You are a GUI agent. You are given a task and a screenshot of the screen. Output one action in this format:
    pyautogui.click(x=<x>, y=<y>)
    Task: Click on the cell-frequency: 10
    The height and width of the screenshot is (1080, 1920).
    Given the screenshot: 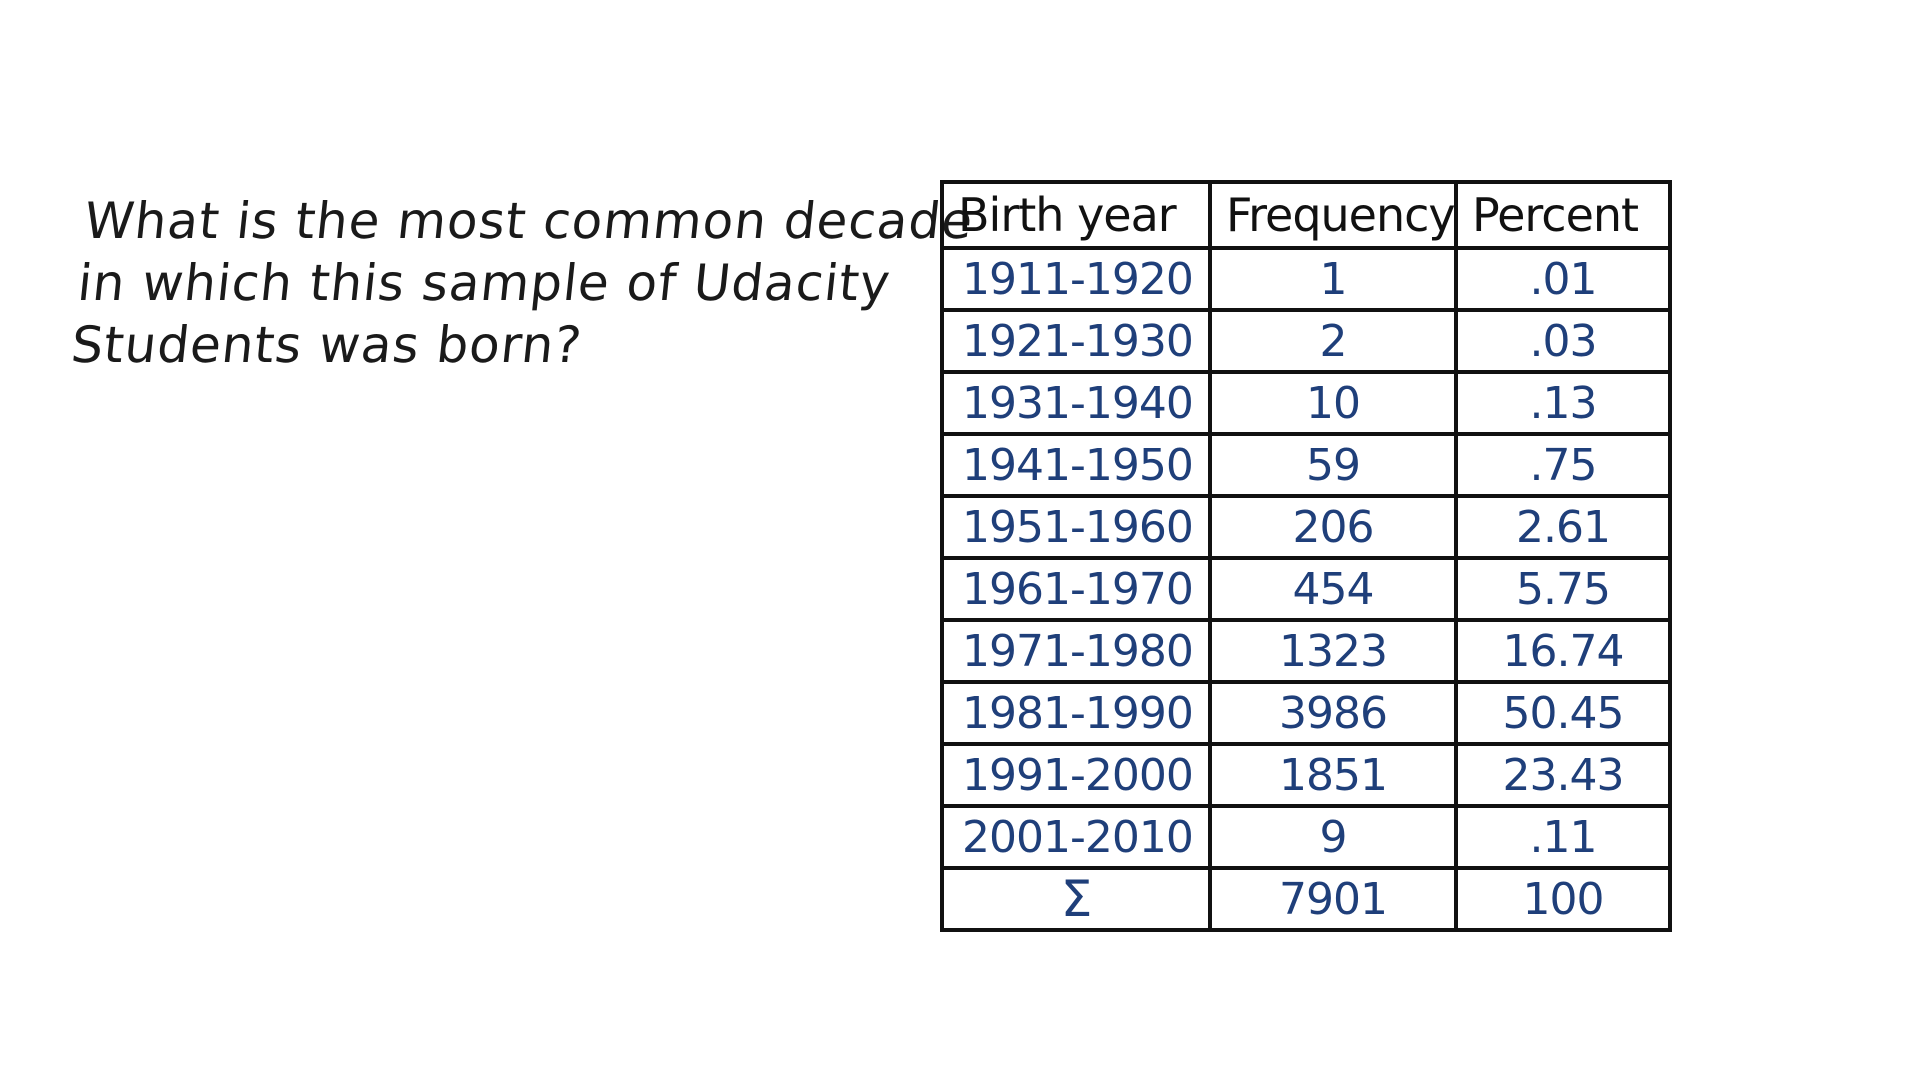 What is the action you would take?
    pyautogui.click(x=1333, y=403)
    